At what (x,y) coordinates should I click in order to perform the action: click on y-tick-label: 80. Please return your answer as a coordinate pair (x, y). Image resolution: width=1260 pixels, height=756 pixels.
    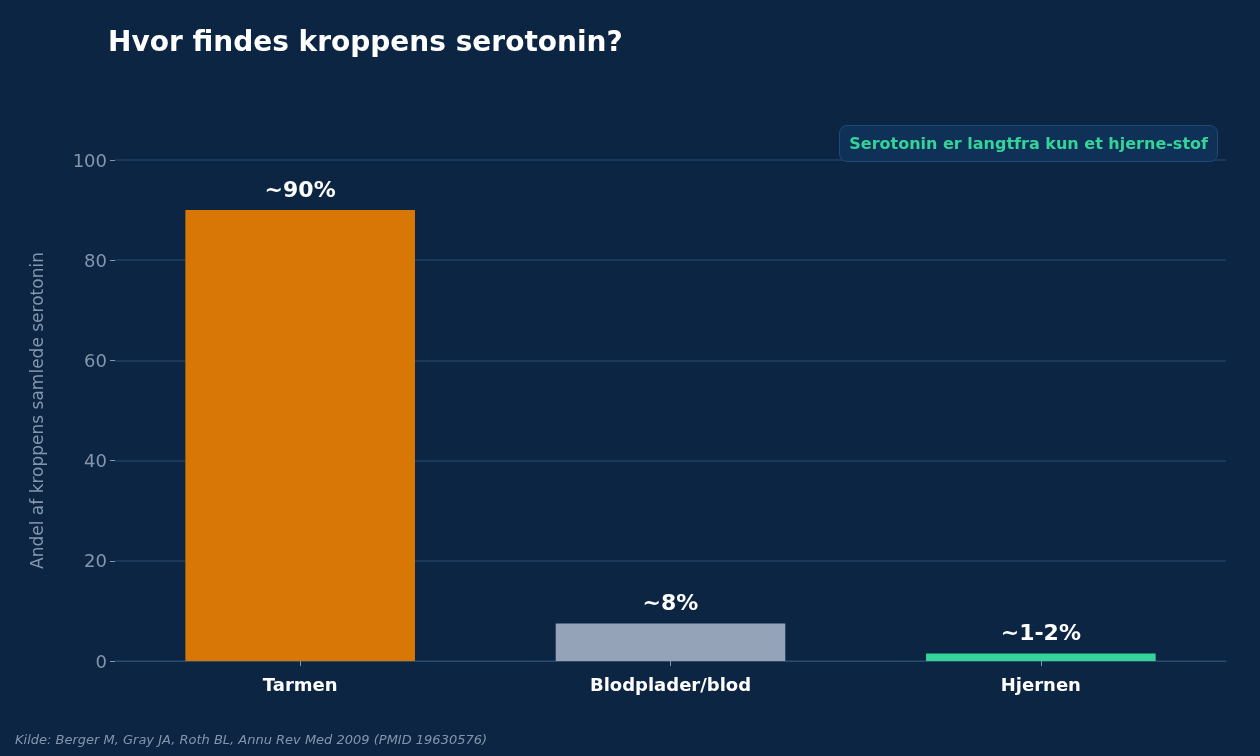
    Looking at the image, I should click on (95, 260).